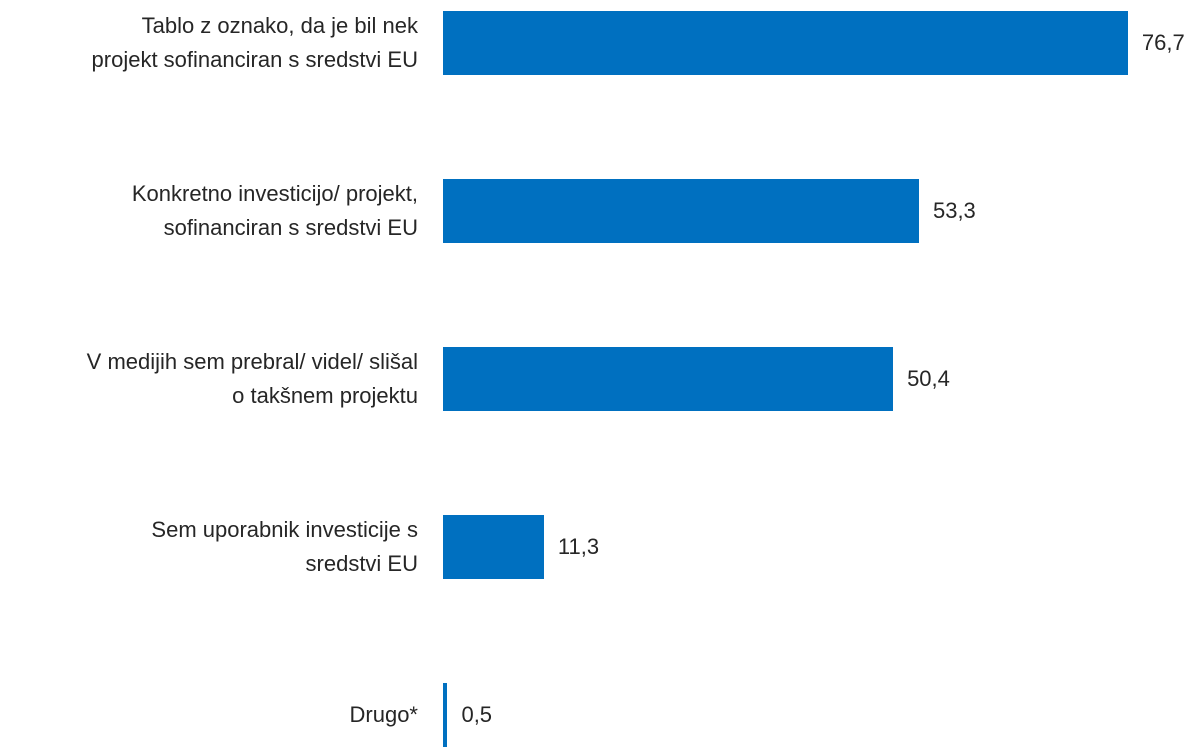  What do you see at coordinates (1163, 42) in the screenshot?
I see `value-label: 76,7` at bounding box center [1163, 42].